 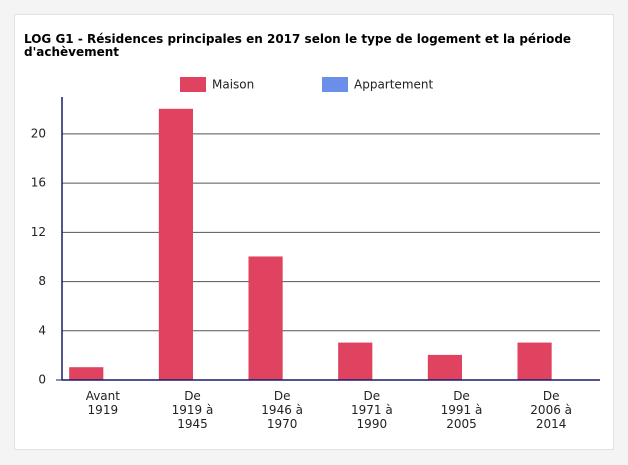 What do you see at coordinates (393, 85) in the screenshot?
I see `legend-label: Appartement` at bounding box center [393, 85].